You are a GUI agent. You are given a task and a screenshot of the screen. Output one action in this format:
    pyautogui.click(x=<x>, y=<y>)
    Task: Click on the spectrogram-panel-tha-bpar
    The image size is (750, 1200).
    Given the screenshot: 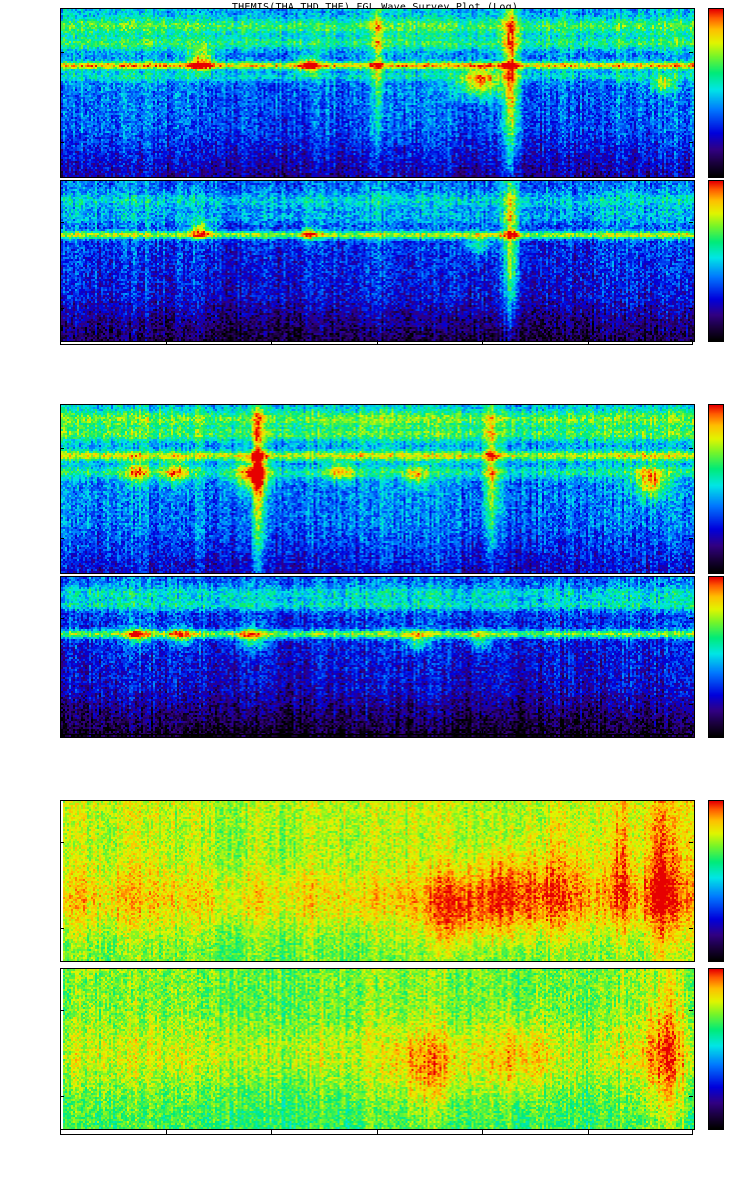 What is the action you would take?
    pyautogui.click(x=377, y=261)
    